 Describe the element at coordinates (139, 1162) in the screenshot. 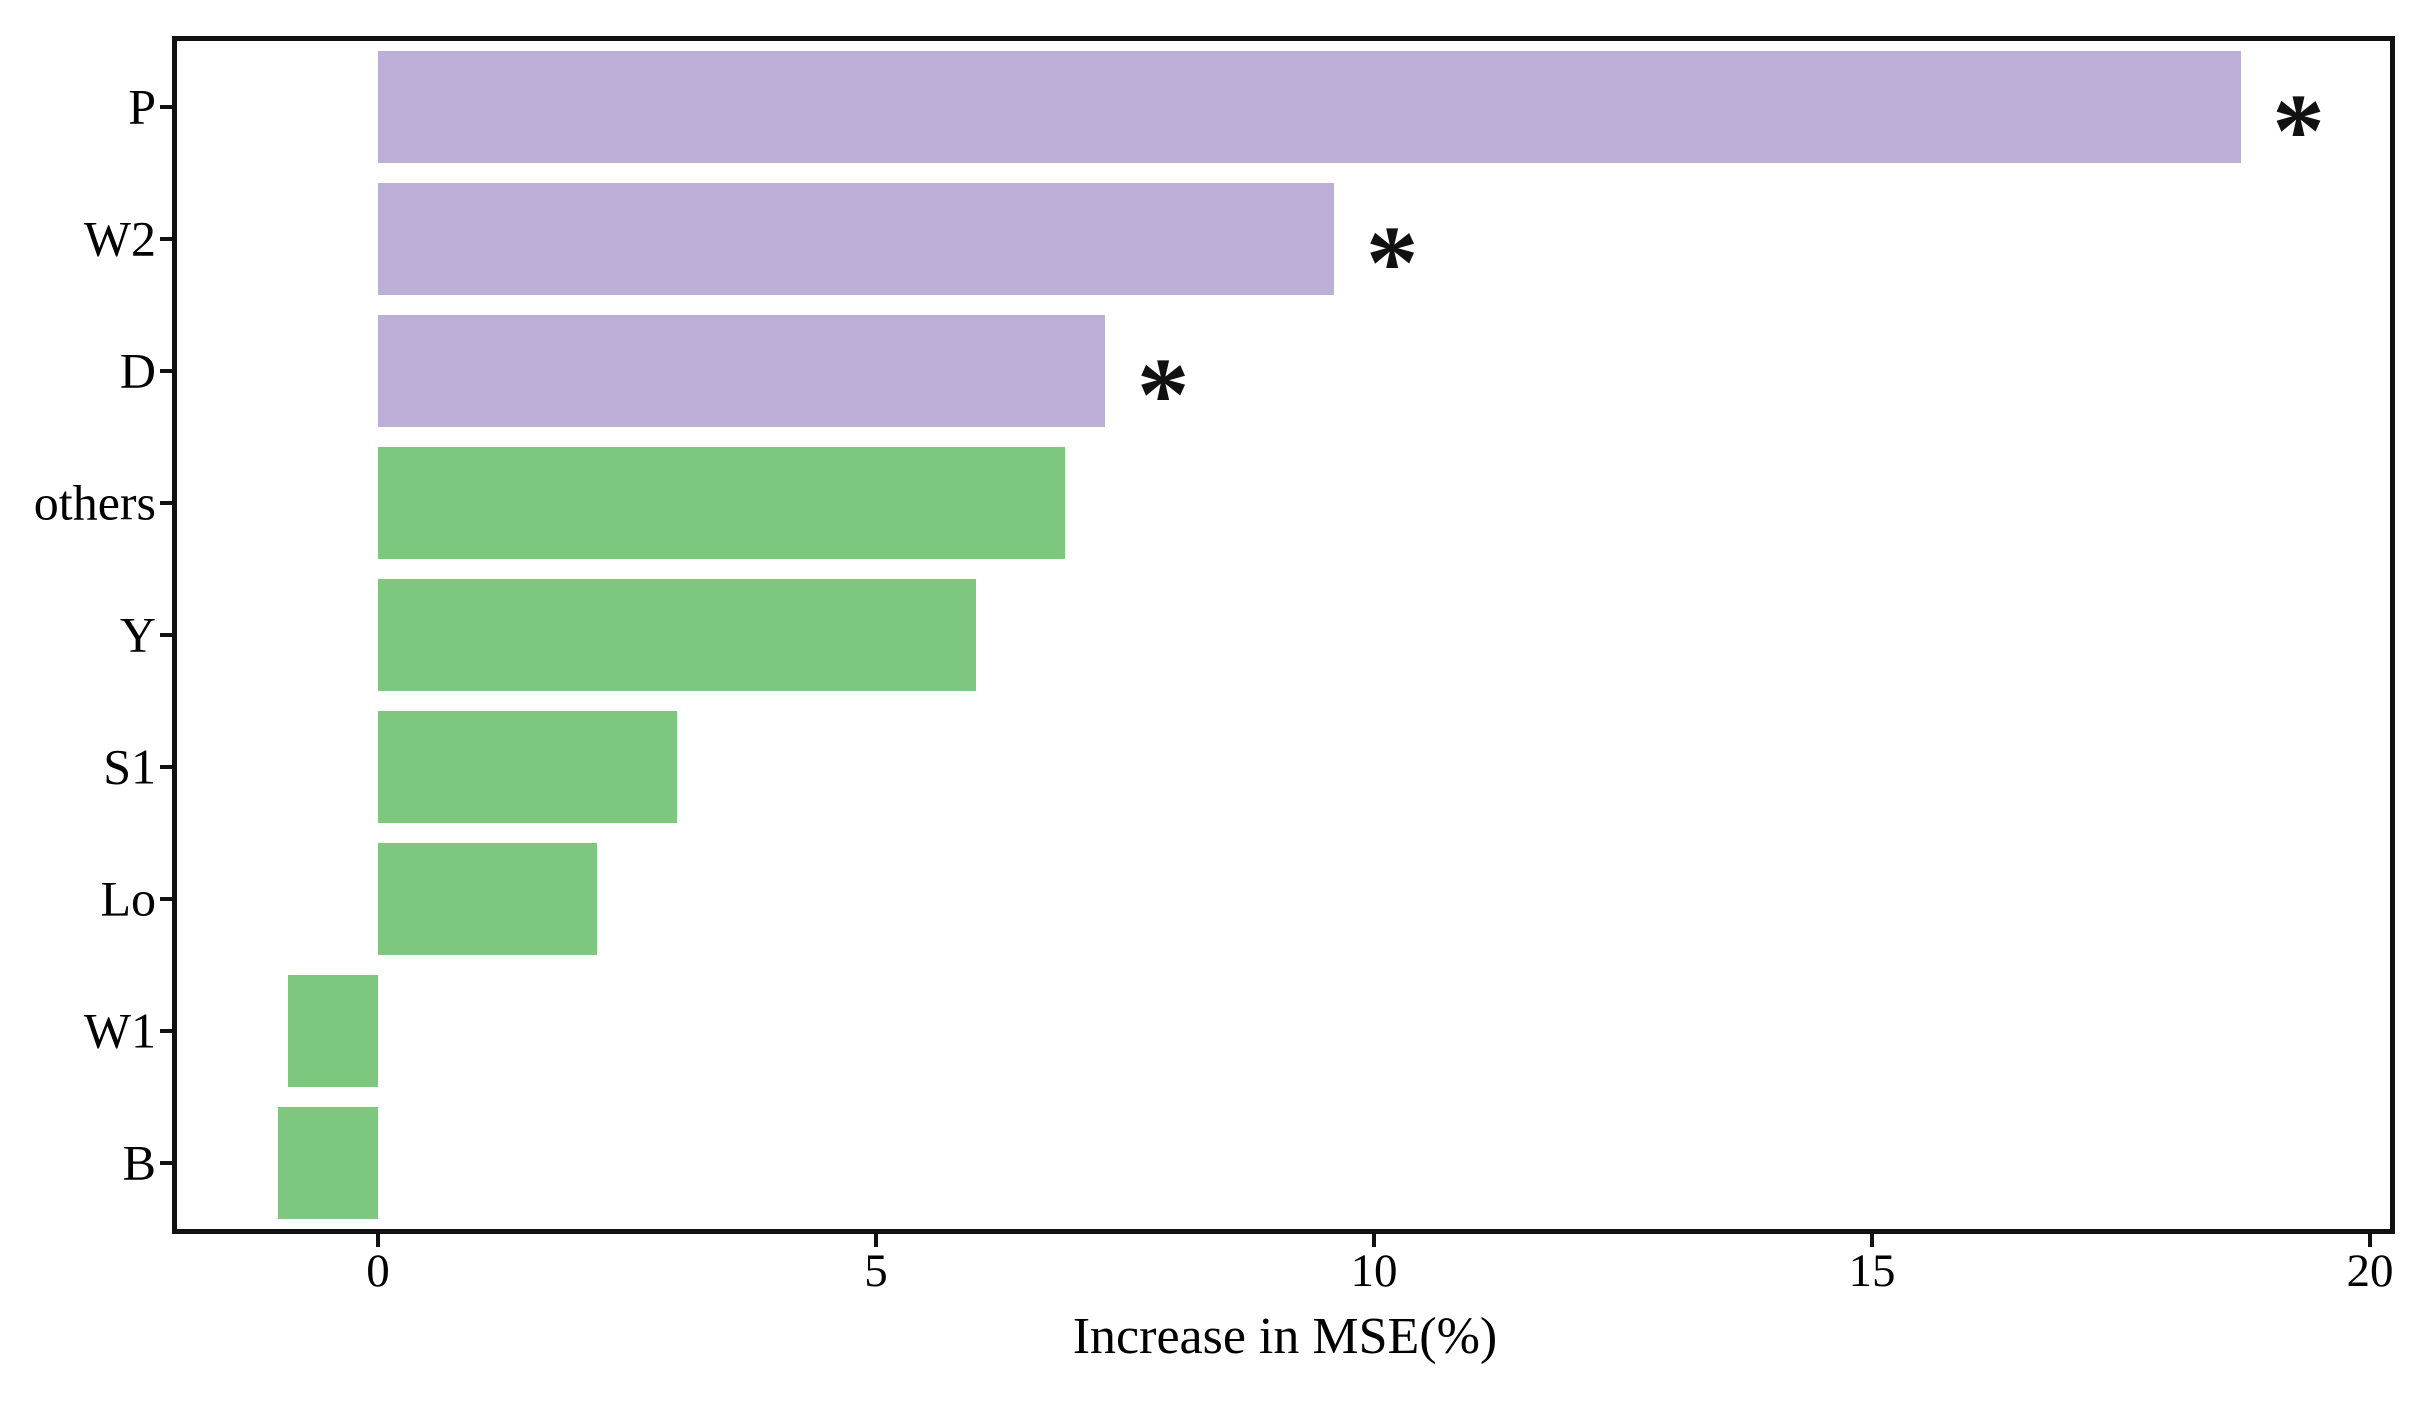

I see `y-category-label: B` at that location.